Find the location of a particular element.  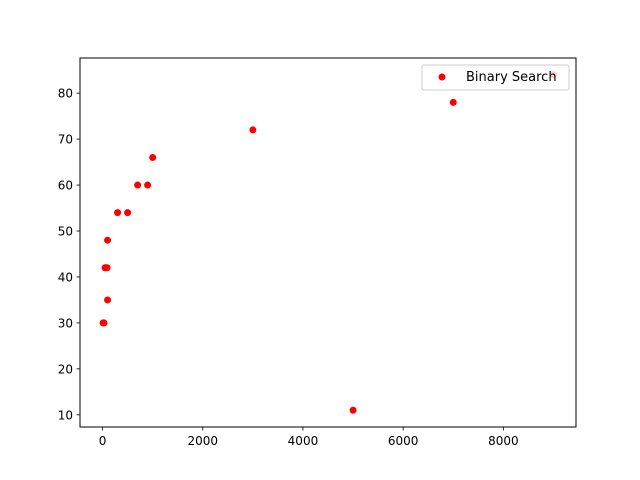

legend: Binary Search is located at coordinates (495, 77).